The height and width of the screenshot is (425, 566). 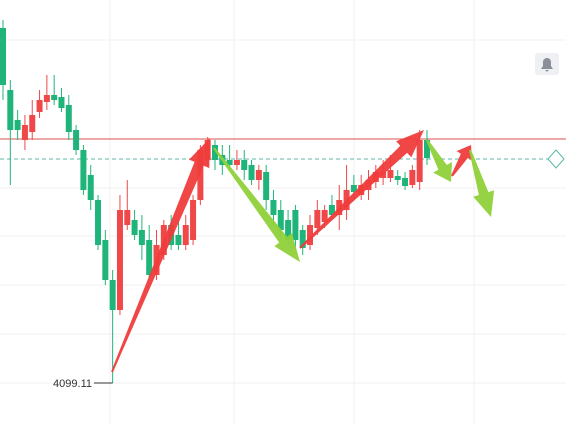 What do you see at coordinates (72, 384) in the screenshot?
I see `low-label: 4099.11` at bounding box center [72, 384].